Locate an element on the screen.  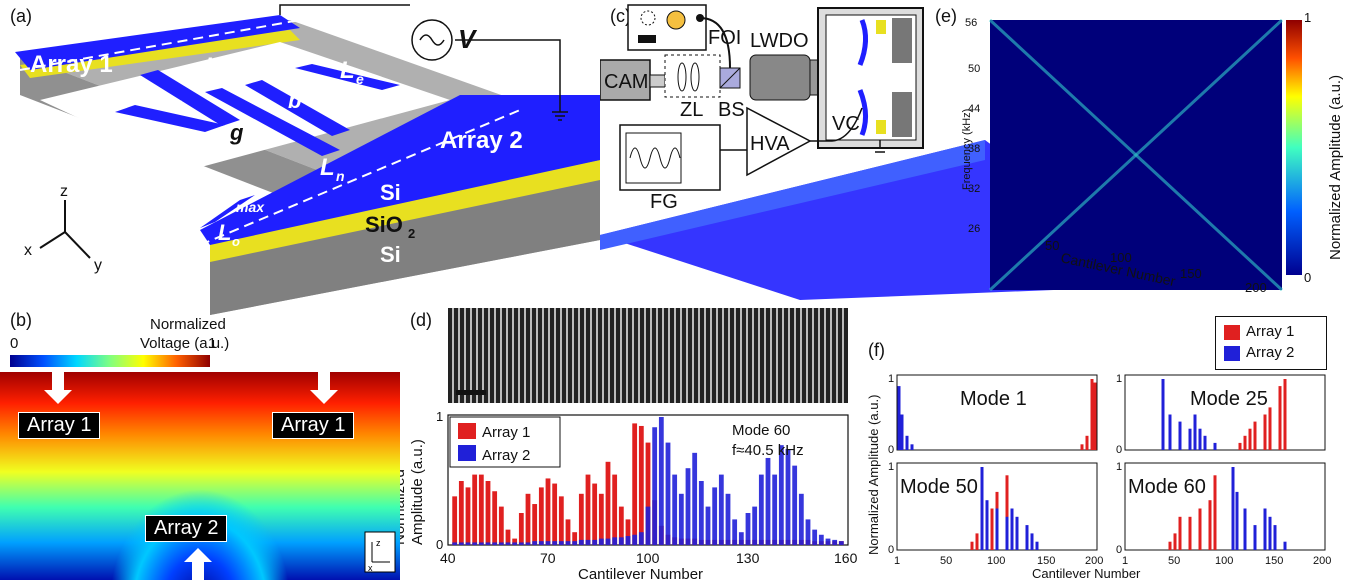
legend-f-array2: Array 2 is located at coordinates (1270, 352).